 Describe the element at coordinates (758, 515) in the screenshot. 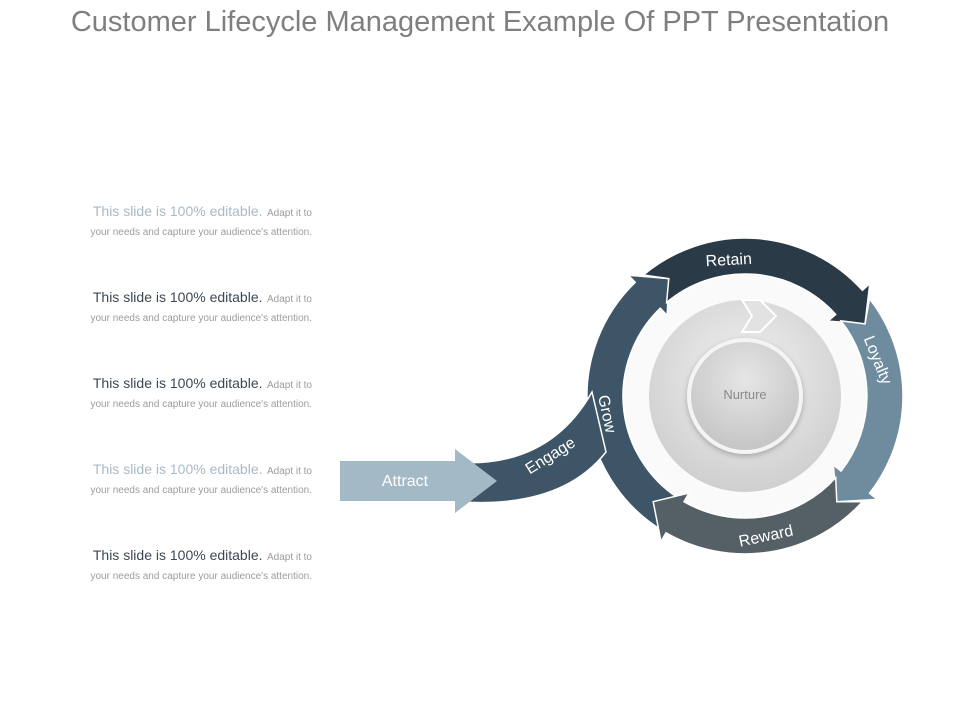

I see `reward-arrow` at that location.